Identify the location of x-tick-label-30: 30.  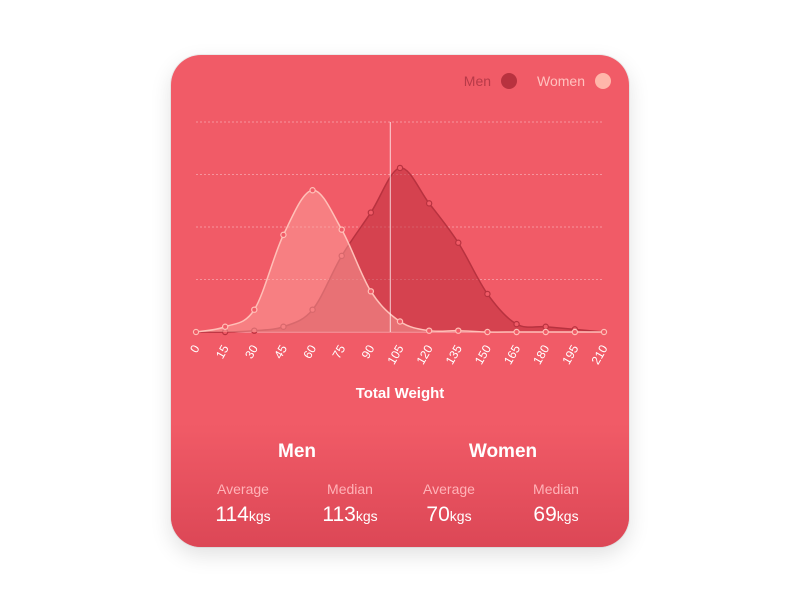
(251, 351).